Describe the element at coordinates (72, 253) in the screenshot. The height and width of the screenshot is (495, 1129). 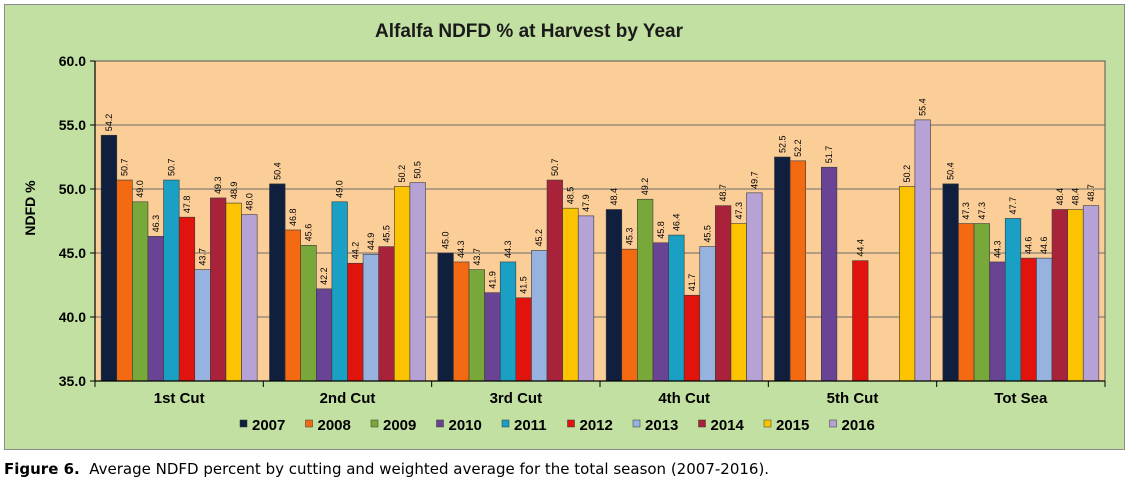
I see `y-tick-label: 45.0` at that location.